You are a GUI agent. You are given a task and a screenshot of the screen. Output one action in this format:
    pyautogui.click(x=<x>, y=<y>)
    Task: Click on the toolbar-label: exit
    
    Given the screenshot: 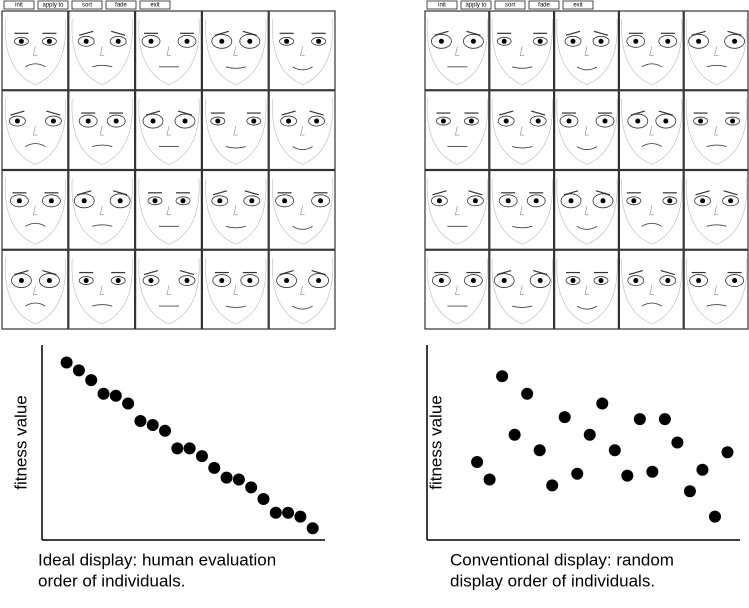 What is the action you would take?
    pyautogui.click(x=578, y=6)
    